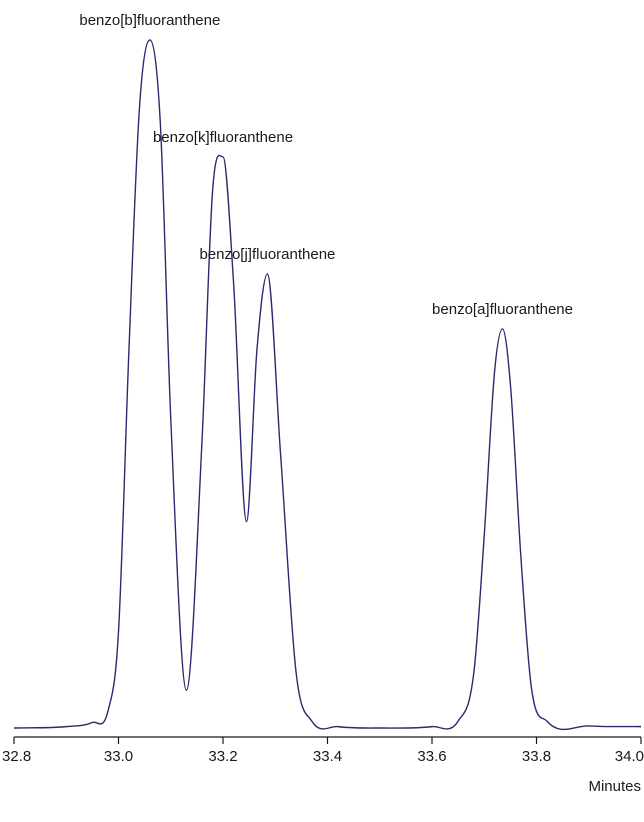  Describe the element at coordinates (536, 756) in the screenshot. I see `x-tick-label: 33.8` at that location.